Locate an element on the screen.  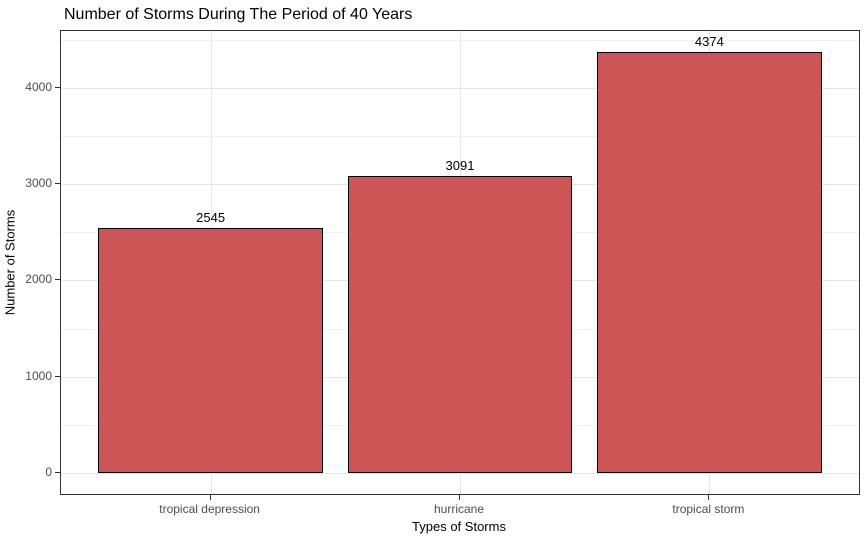
bar-value-label: 2545 is located at coordinates (211, 218).